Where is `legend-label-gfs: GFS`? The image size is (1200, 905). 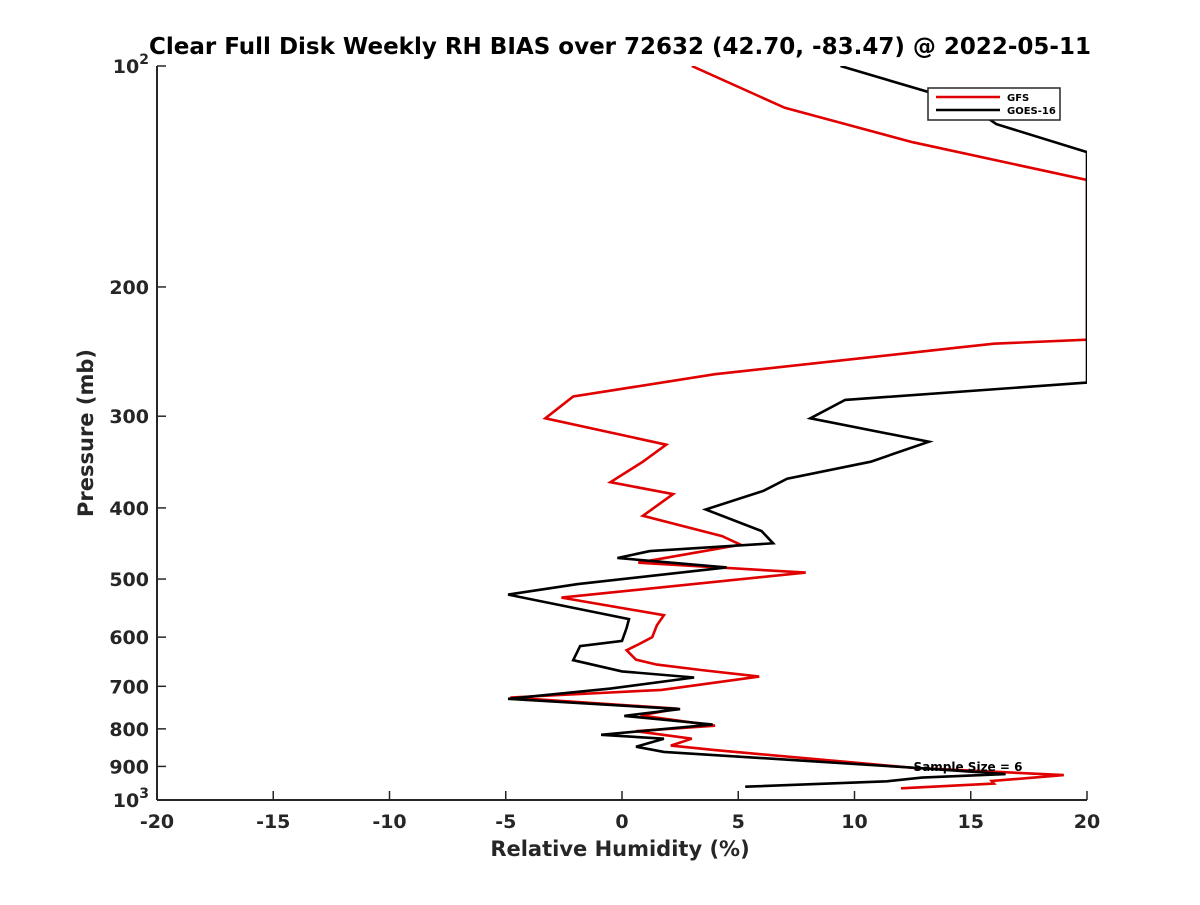 legend-label-gfs: GFS is located at coordinates (1018, 98).